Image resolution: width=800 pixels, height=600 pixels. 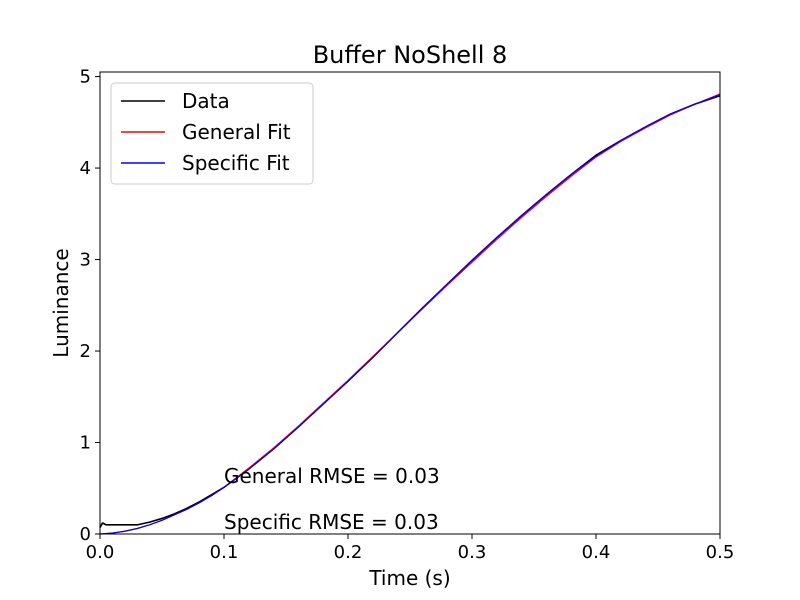 What do you see at coordinates (720, 552) in the screenshot?
I see `x-tick-label: 0.5` at bounding box center [720, 552].